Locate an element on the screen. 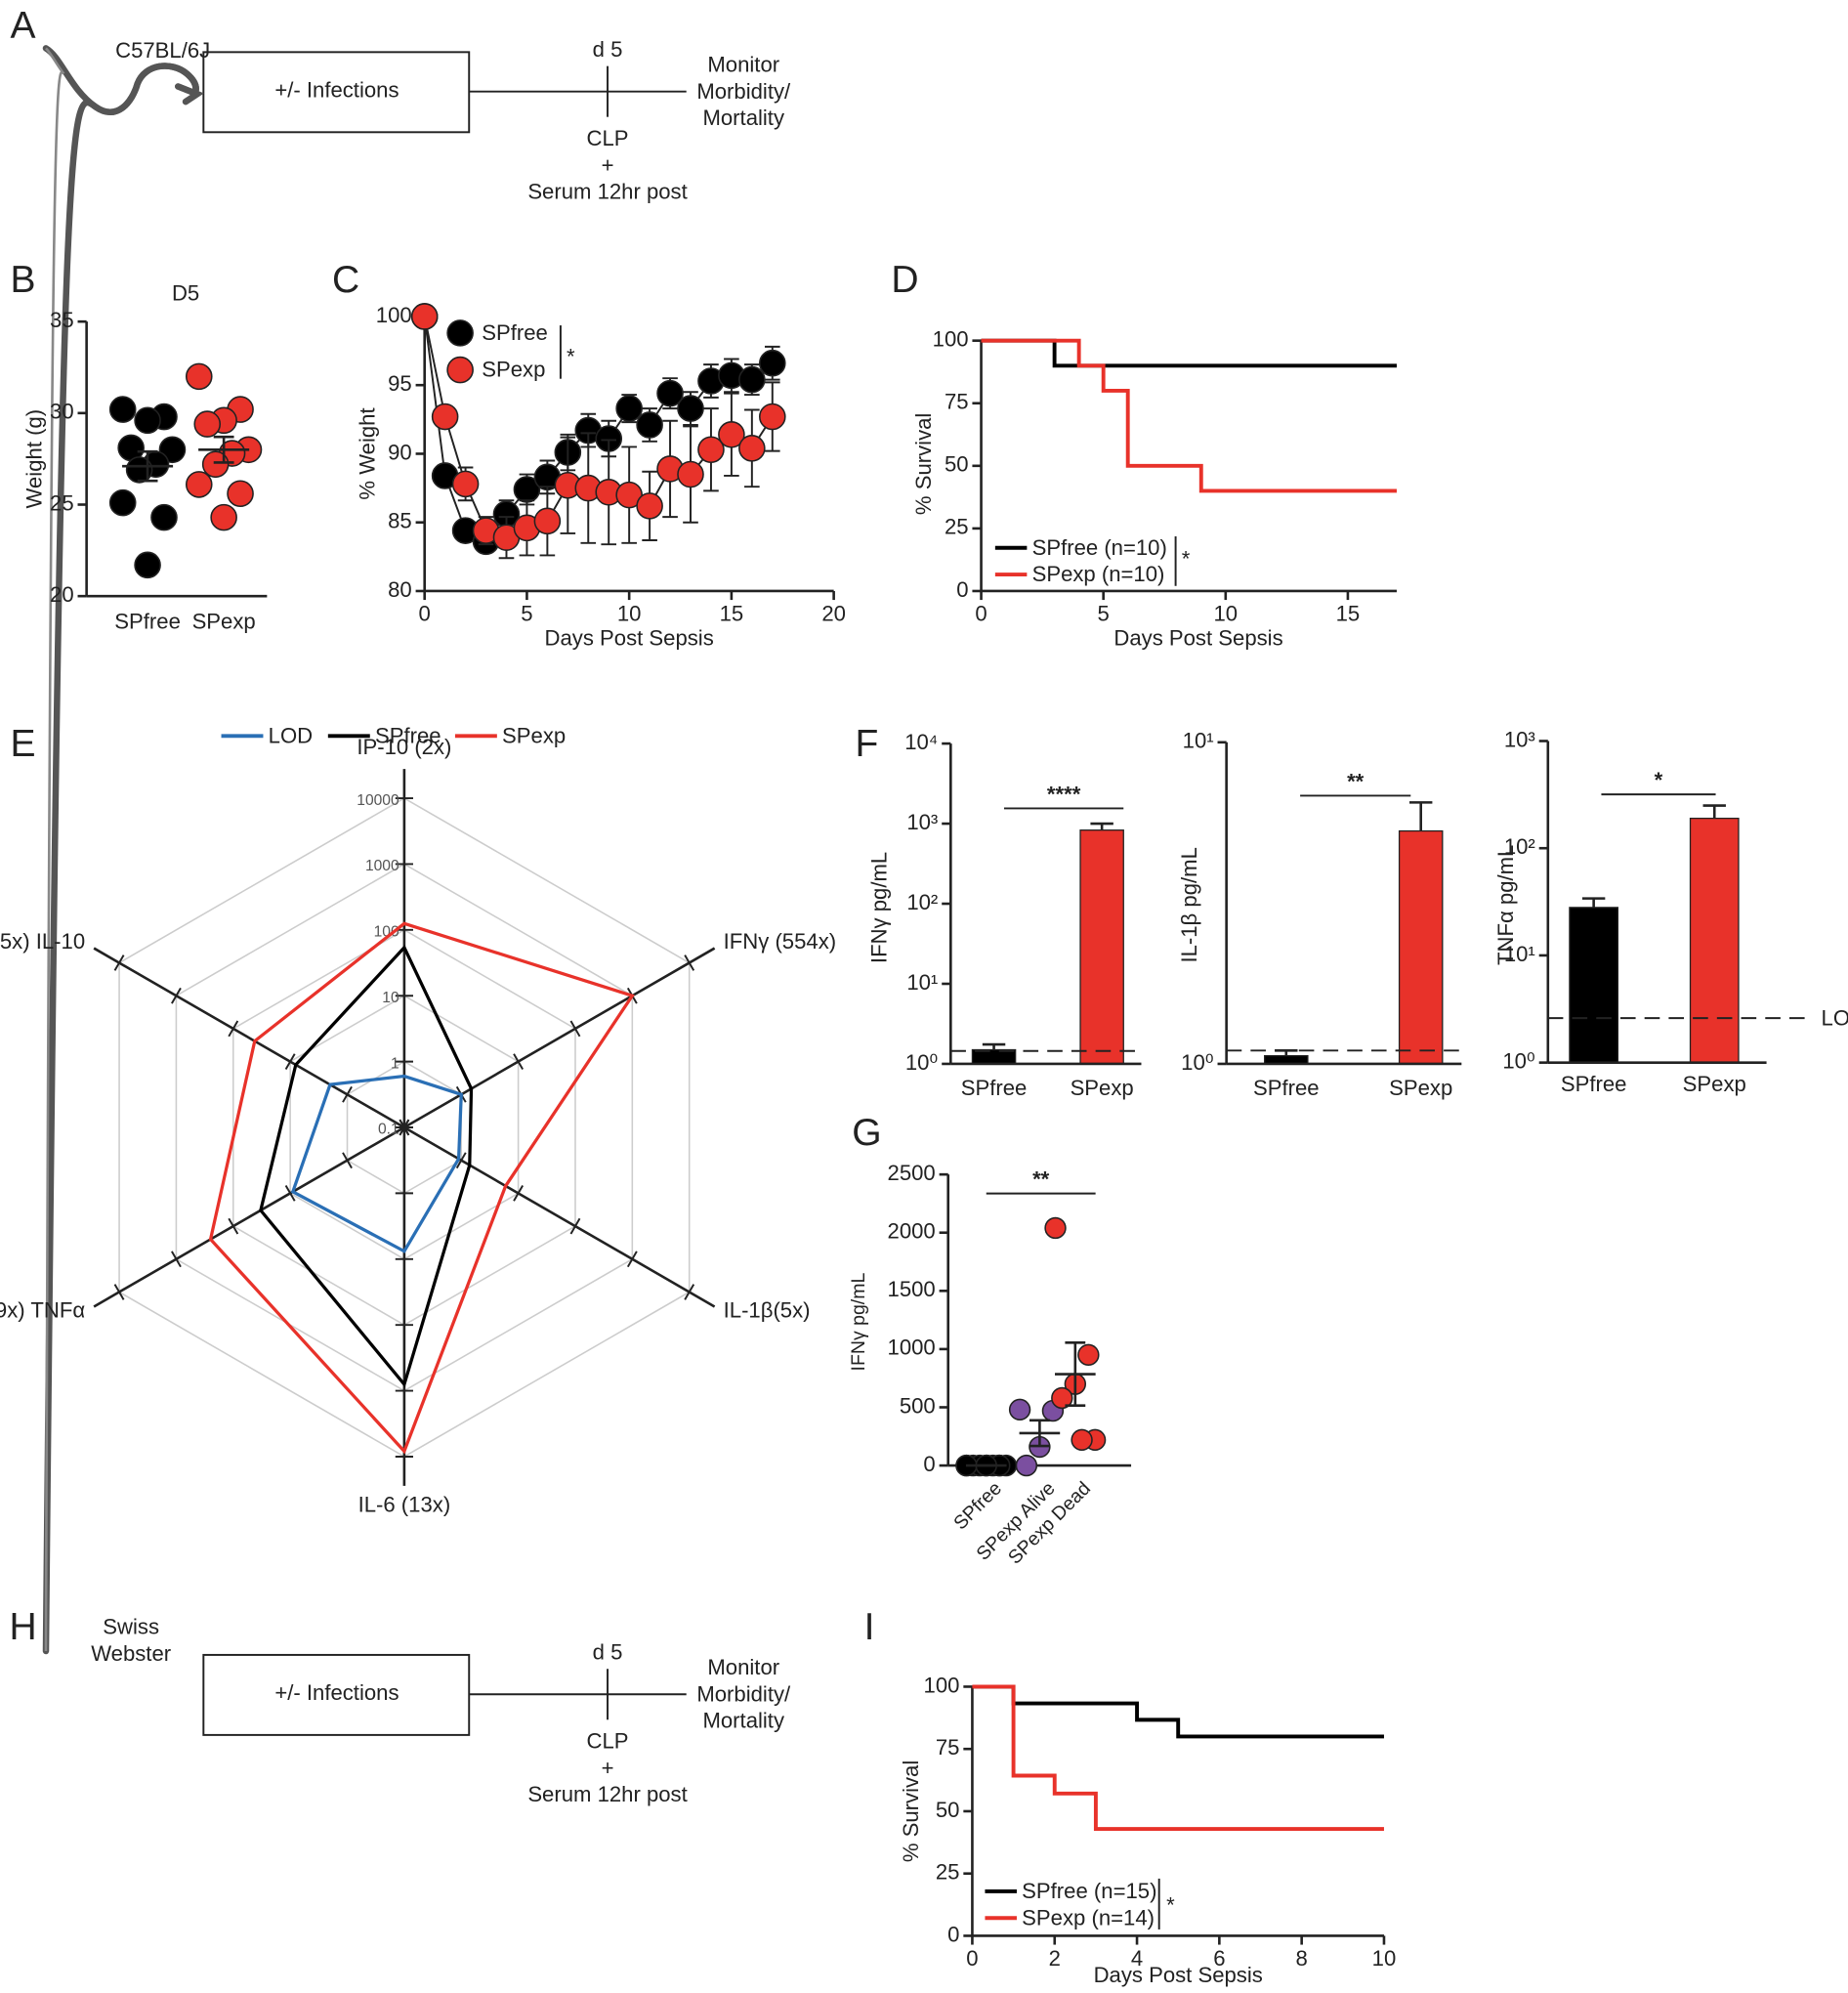 The height and width of the screenshot is (1993, 1848). timepoint-label: d 5 is located at coordinates (608, 1651).